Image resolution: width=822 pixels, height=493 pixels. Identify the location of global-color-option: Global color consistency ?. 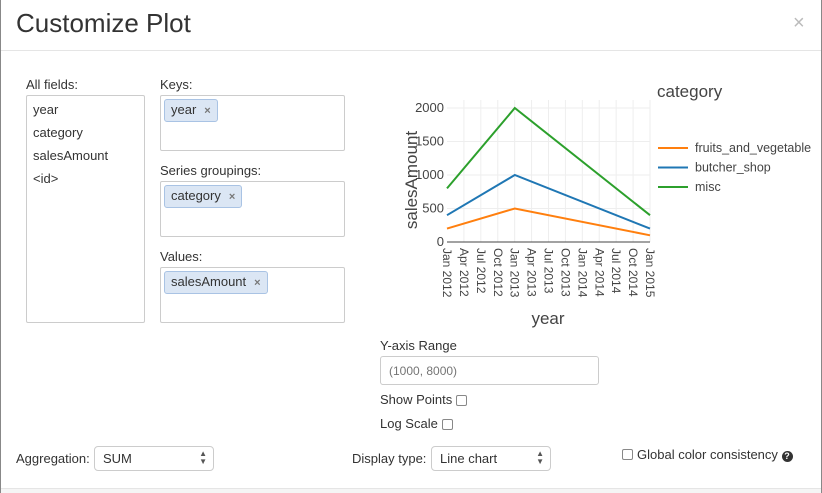
(705, 454).